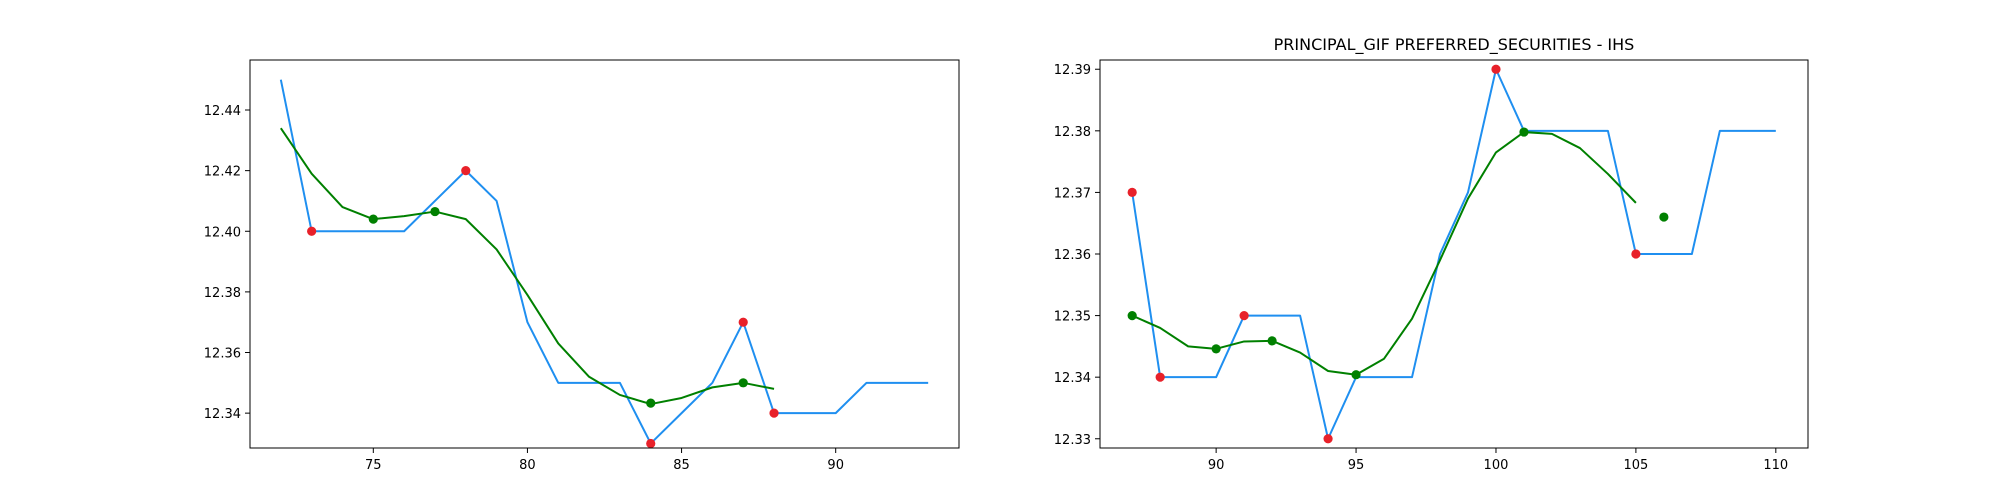  Describe the element at coordinates (1454, 45) in the screenshot. I see `chart-title: PRINCIPAL_GIF PREFERRED_SECURITIES - IHS` at that location.